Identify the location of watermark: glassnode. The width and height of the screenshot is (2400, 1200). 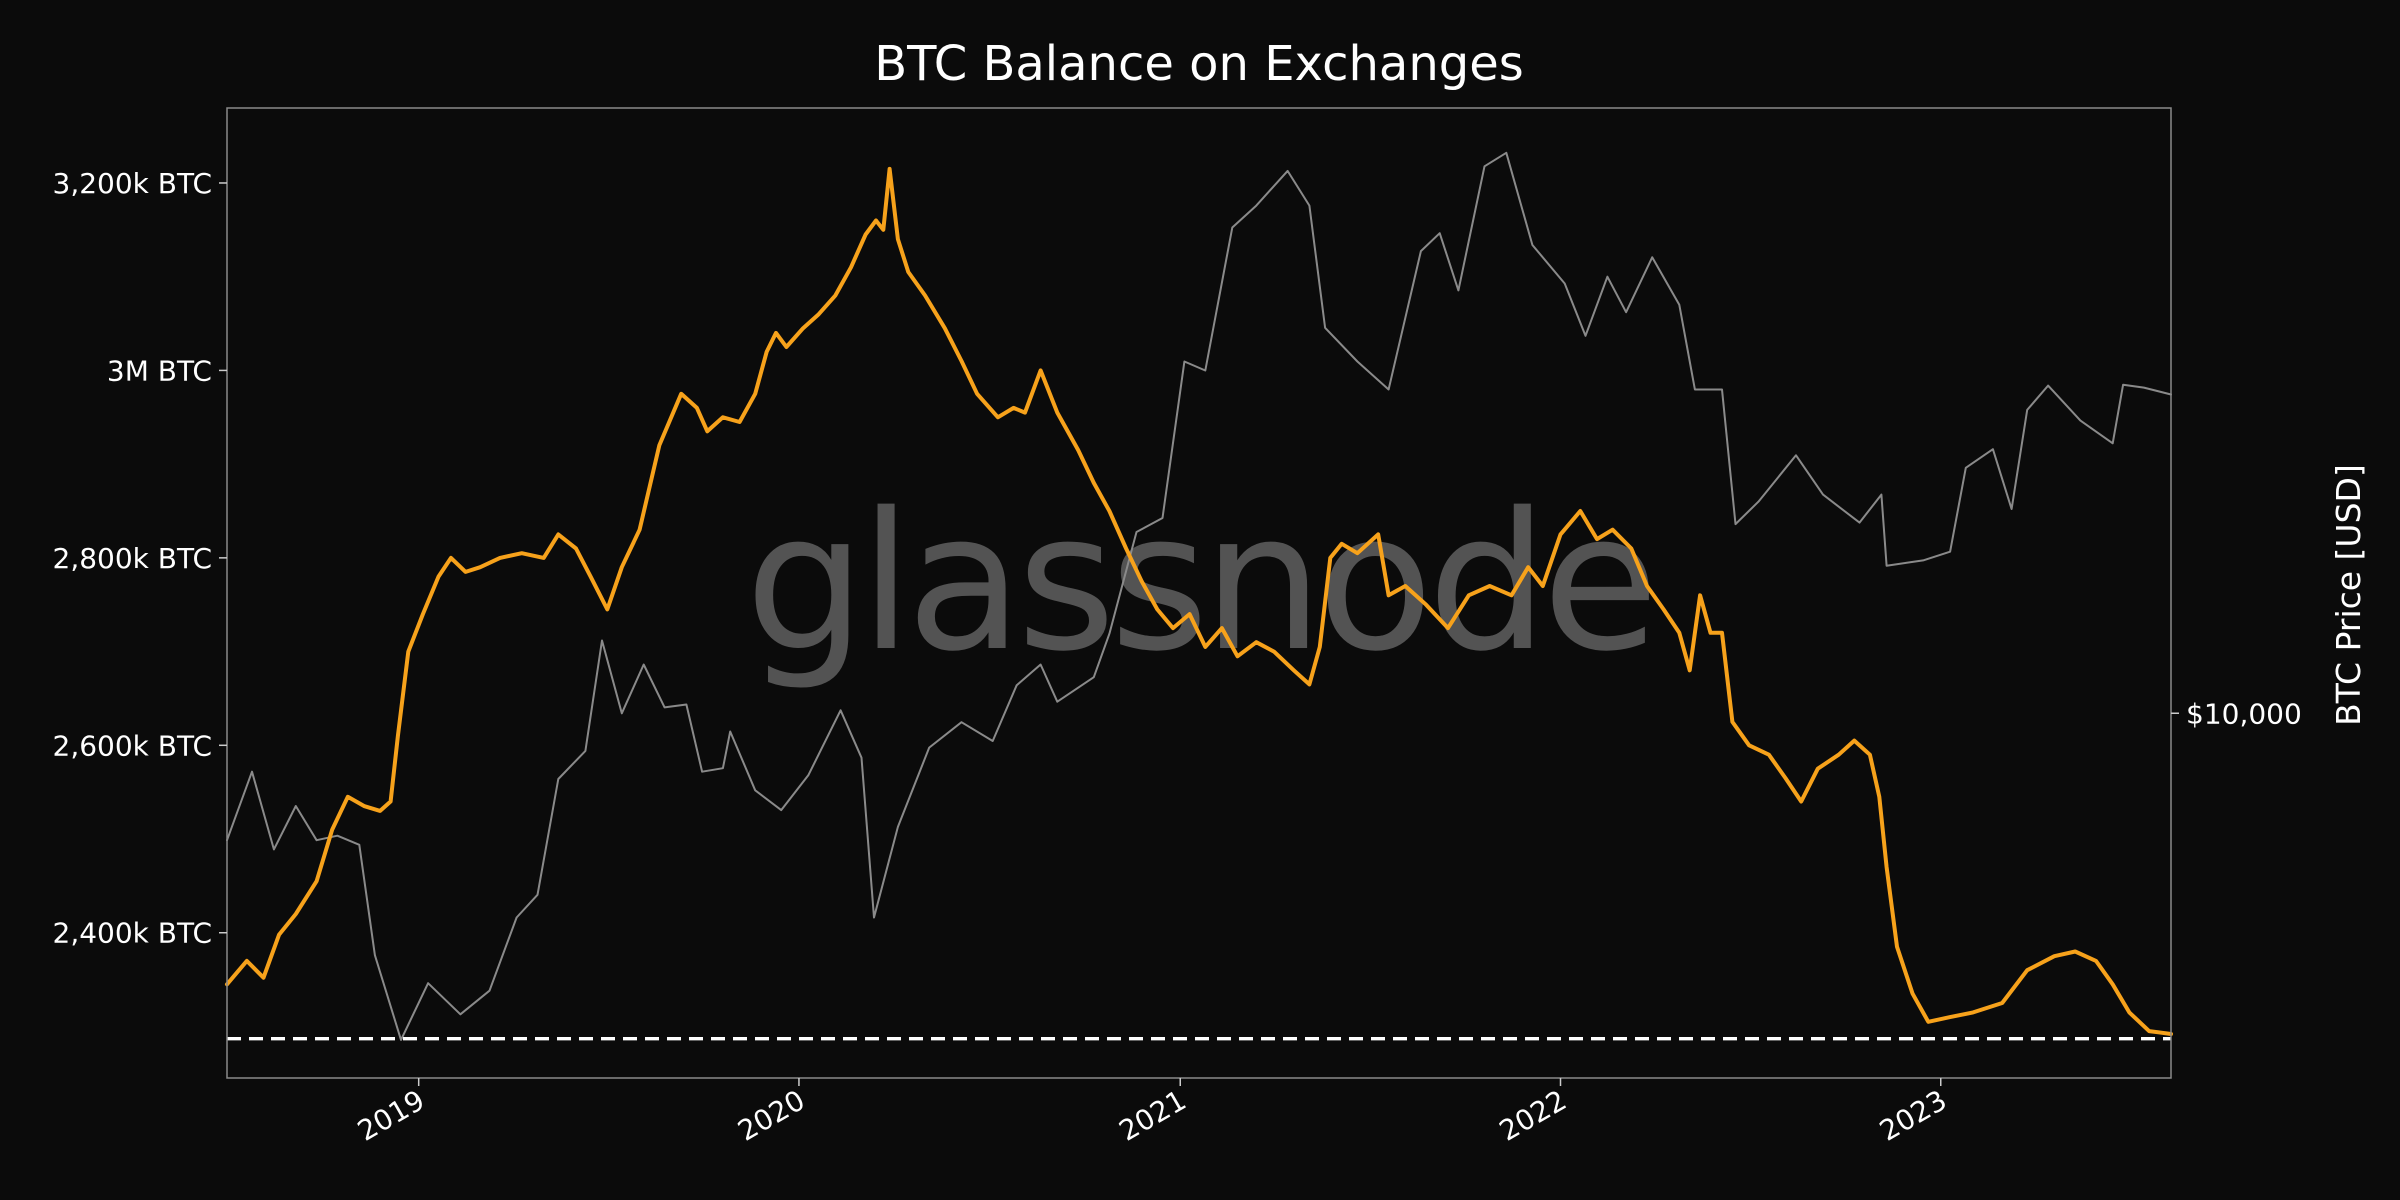
(1199, 582).